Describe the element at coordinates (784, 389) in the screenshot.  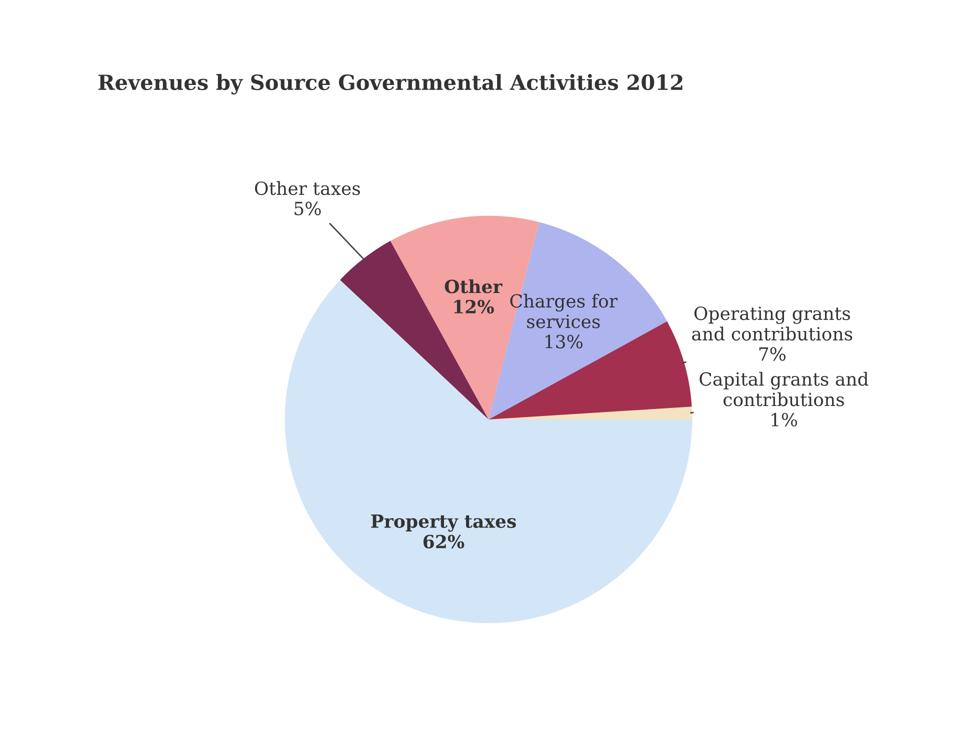
I see `slice-label: Capital grants and contributions` at that location.